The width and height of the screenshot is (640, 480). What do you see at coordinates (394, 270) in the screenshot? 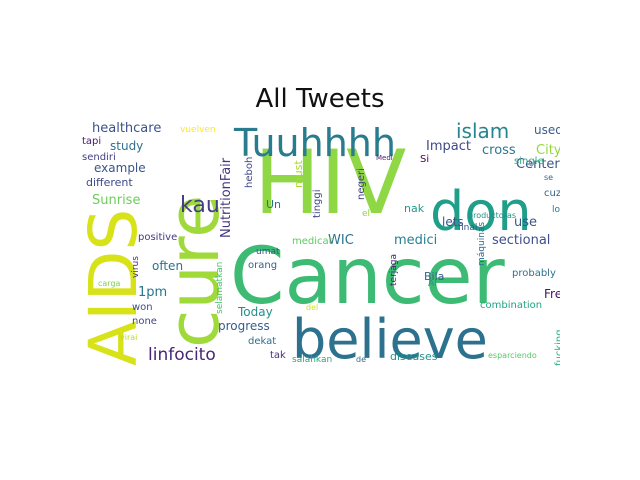
I see `word-terjaga: terjaga` at bounding box center [394, 270].